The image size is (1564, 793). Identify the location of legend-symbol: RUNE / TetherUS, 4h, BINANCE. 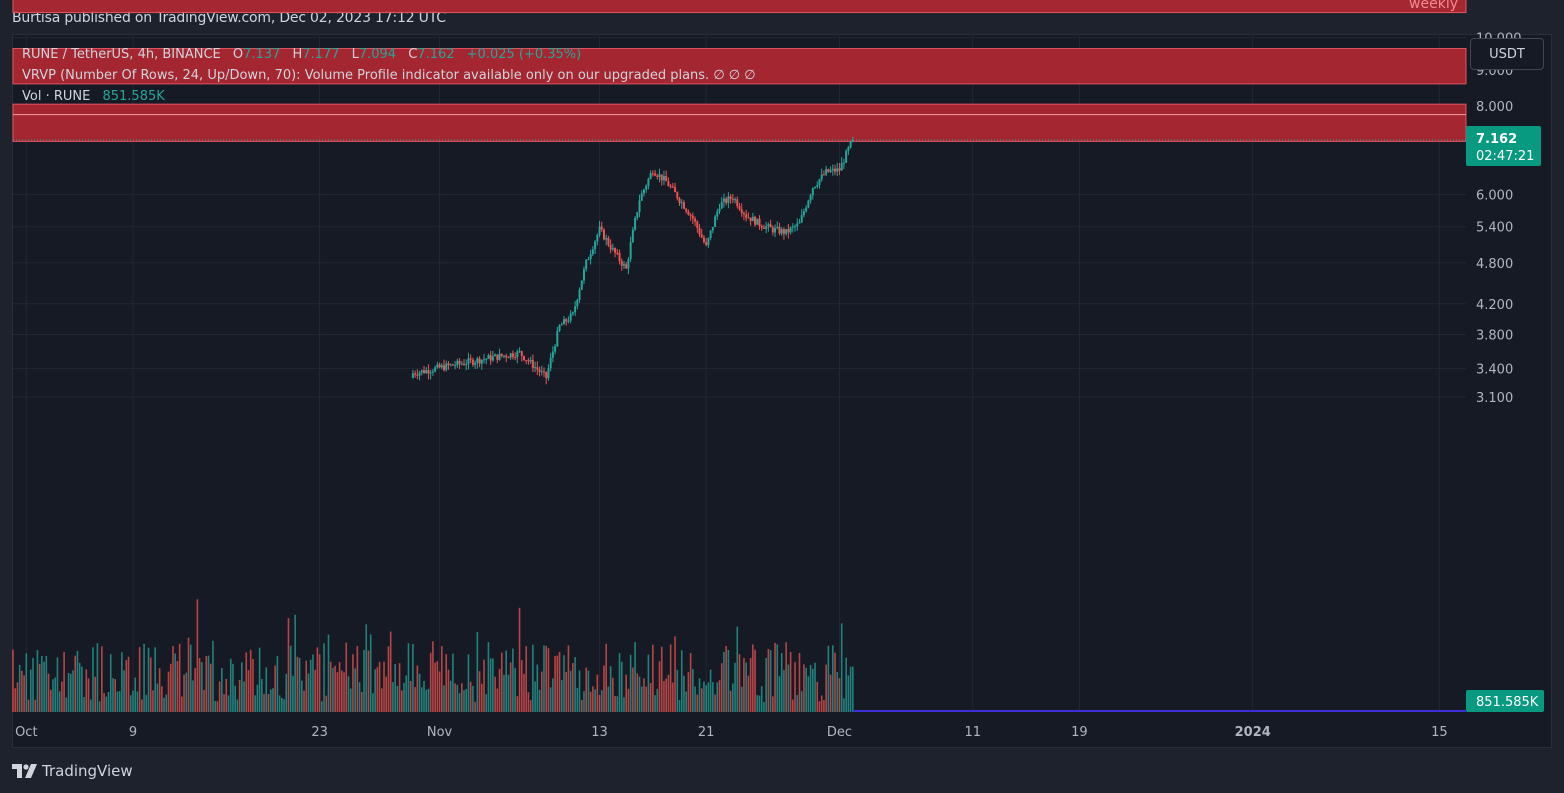
(121, 54).